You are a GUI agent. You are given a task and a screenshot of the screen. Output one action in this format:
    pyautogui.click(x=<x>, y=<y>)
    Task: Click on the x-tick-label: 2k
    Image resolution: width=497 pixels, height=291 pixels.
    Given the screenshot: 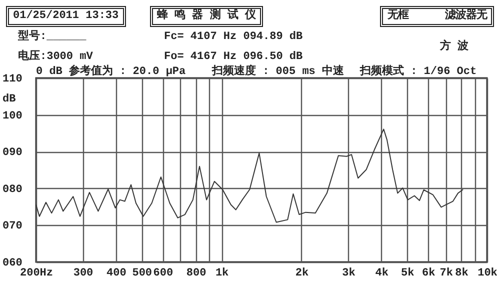 What is the action you would take?
    pyautogui.click(x=302, y=274)
    